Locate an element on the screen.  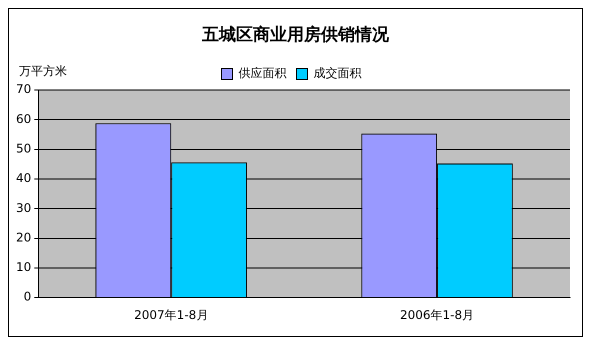
y-tick-label: 30 is located at coordinates (24, 207).